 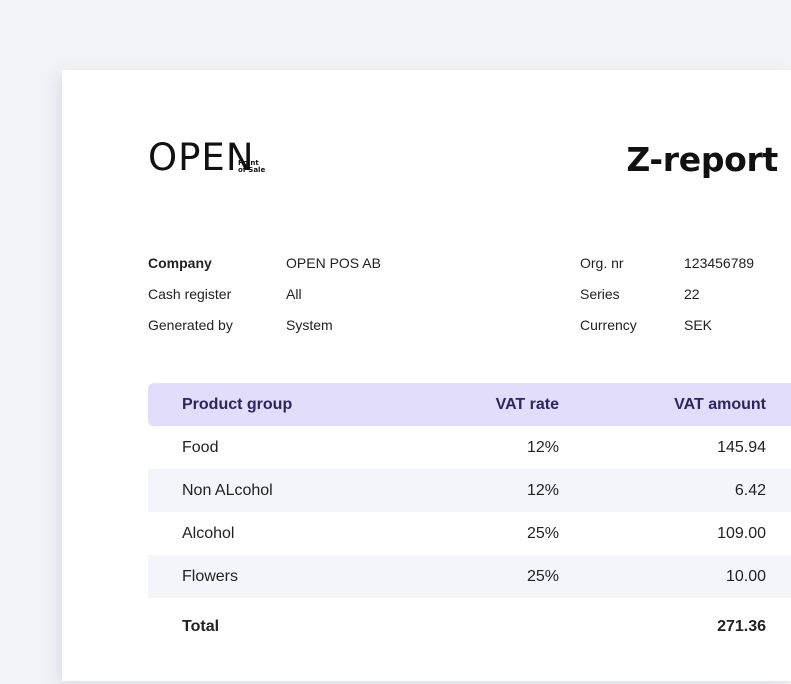 I want to click on table-row: Non ALcohol 12% 6.42, so click(x=469, y=490).